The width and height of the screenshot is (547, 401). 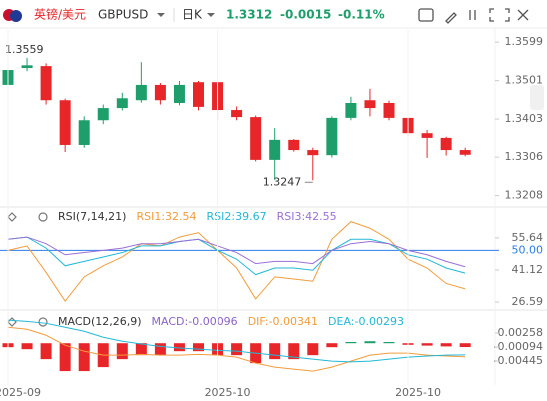 I want to click on y-tick-label: 0.00258, so click(x=521, y=332).